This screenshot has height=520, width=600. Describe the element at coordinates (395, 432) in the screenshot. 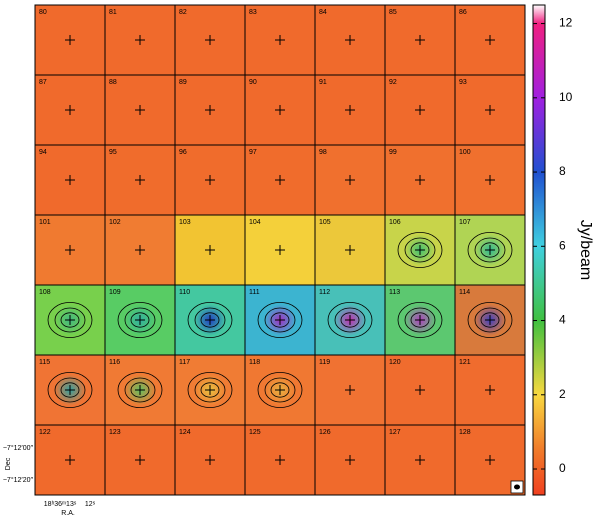

I see `channel-label: 127` at that location.